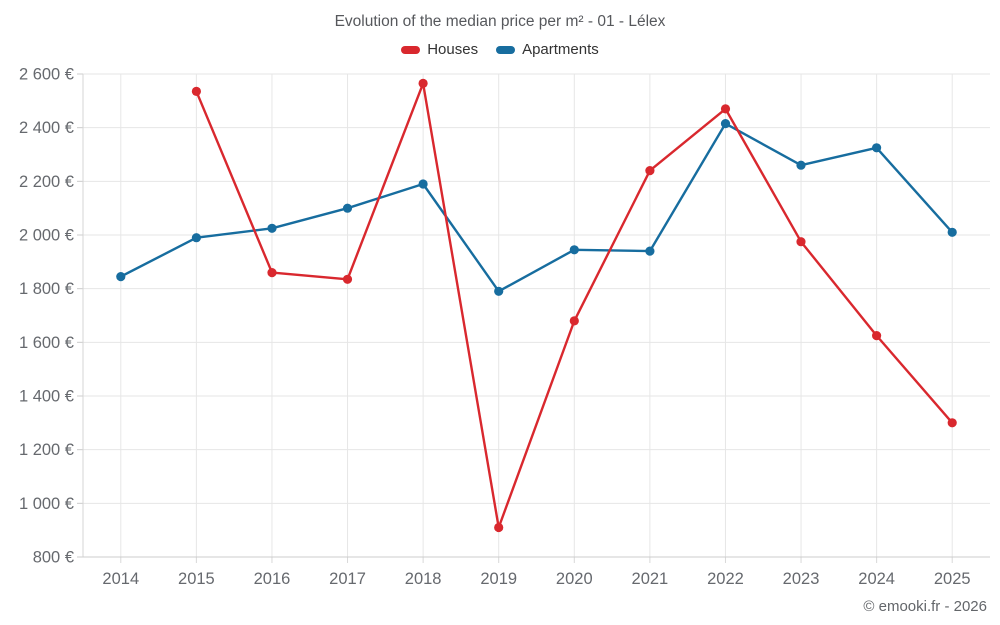  Describe the element at coordinates (453, 49) in the screenshot. I see `legend-label-houses: Houses` at that location.